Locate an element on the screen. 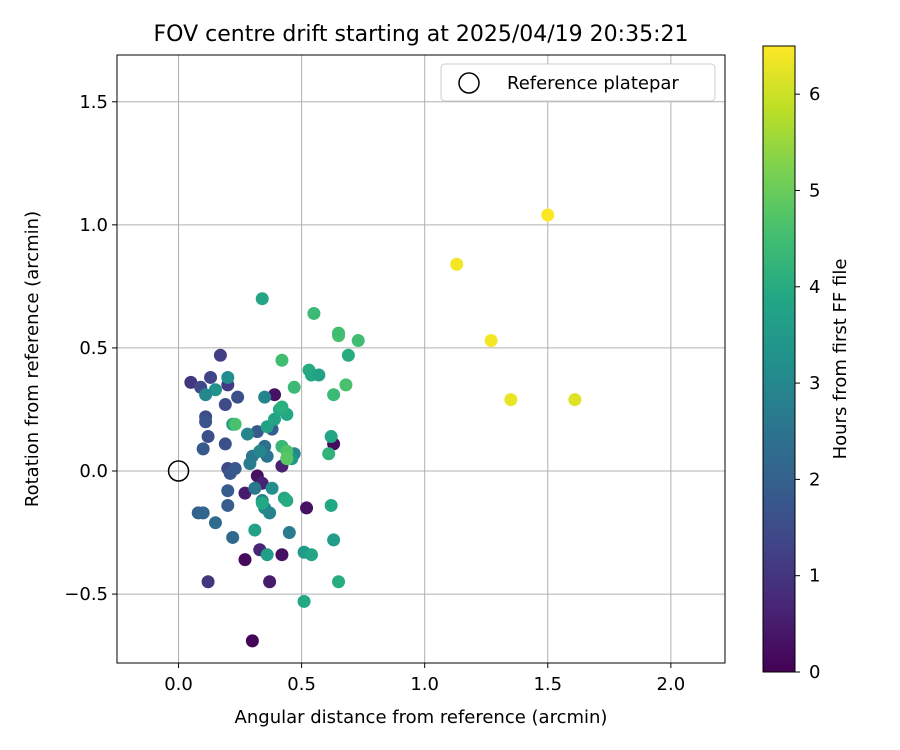  reference-platepar-marker is located at coordinates (178, 471).